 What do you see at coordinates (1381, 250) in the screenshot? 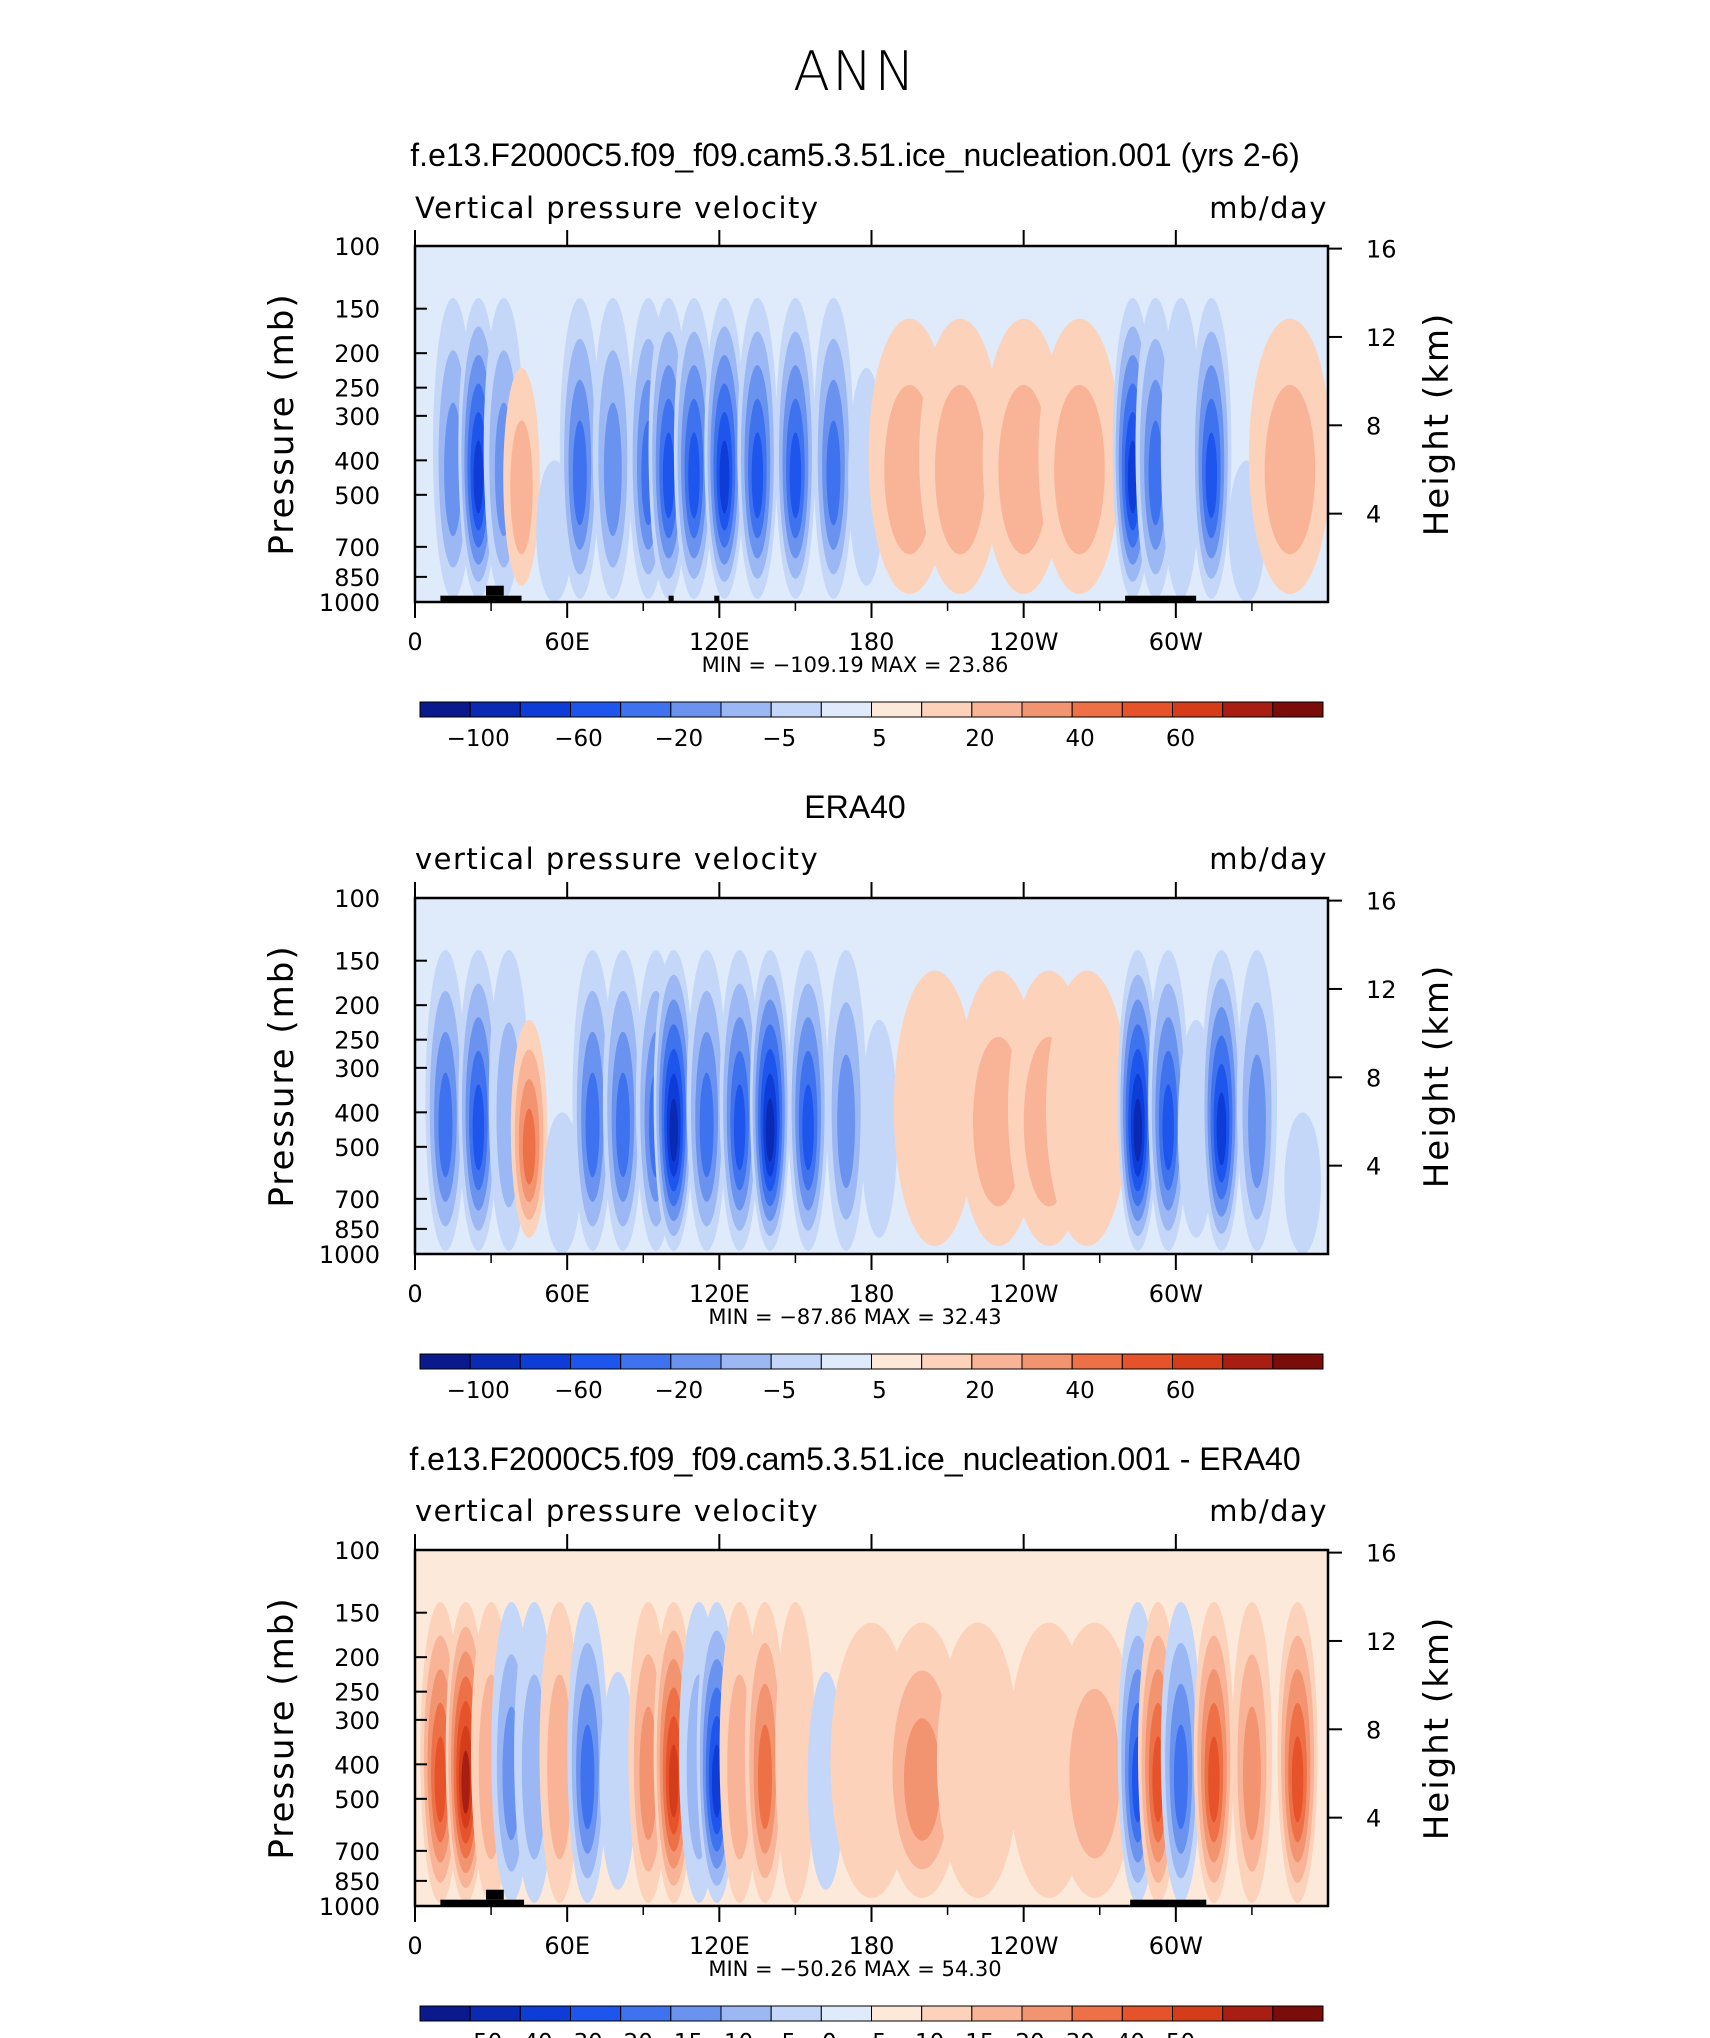
I see `y2-tick-label: 16` at bounding box center [1381, 250].